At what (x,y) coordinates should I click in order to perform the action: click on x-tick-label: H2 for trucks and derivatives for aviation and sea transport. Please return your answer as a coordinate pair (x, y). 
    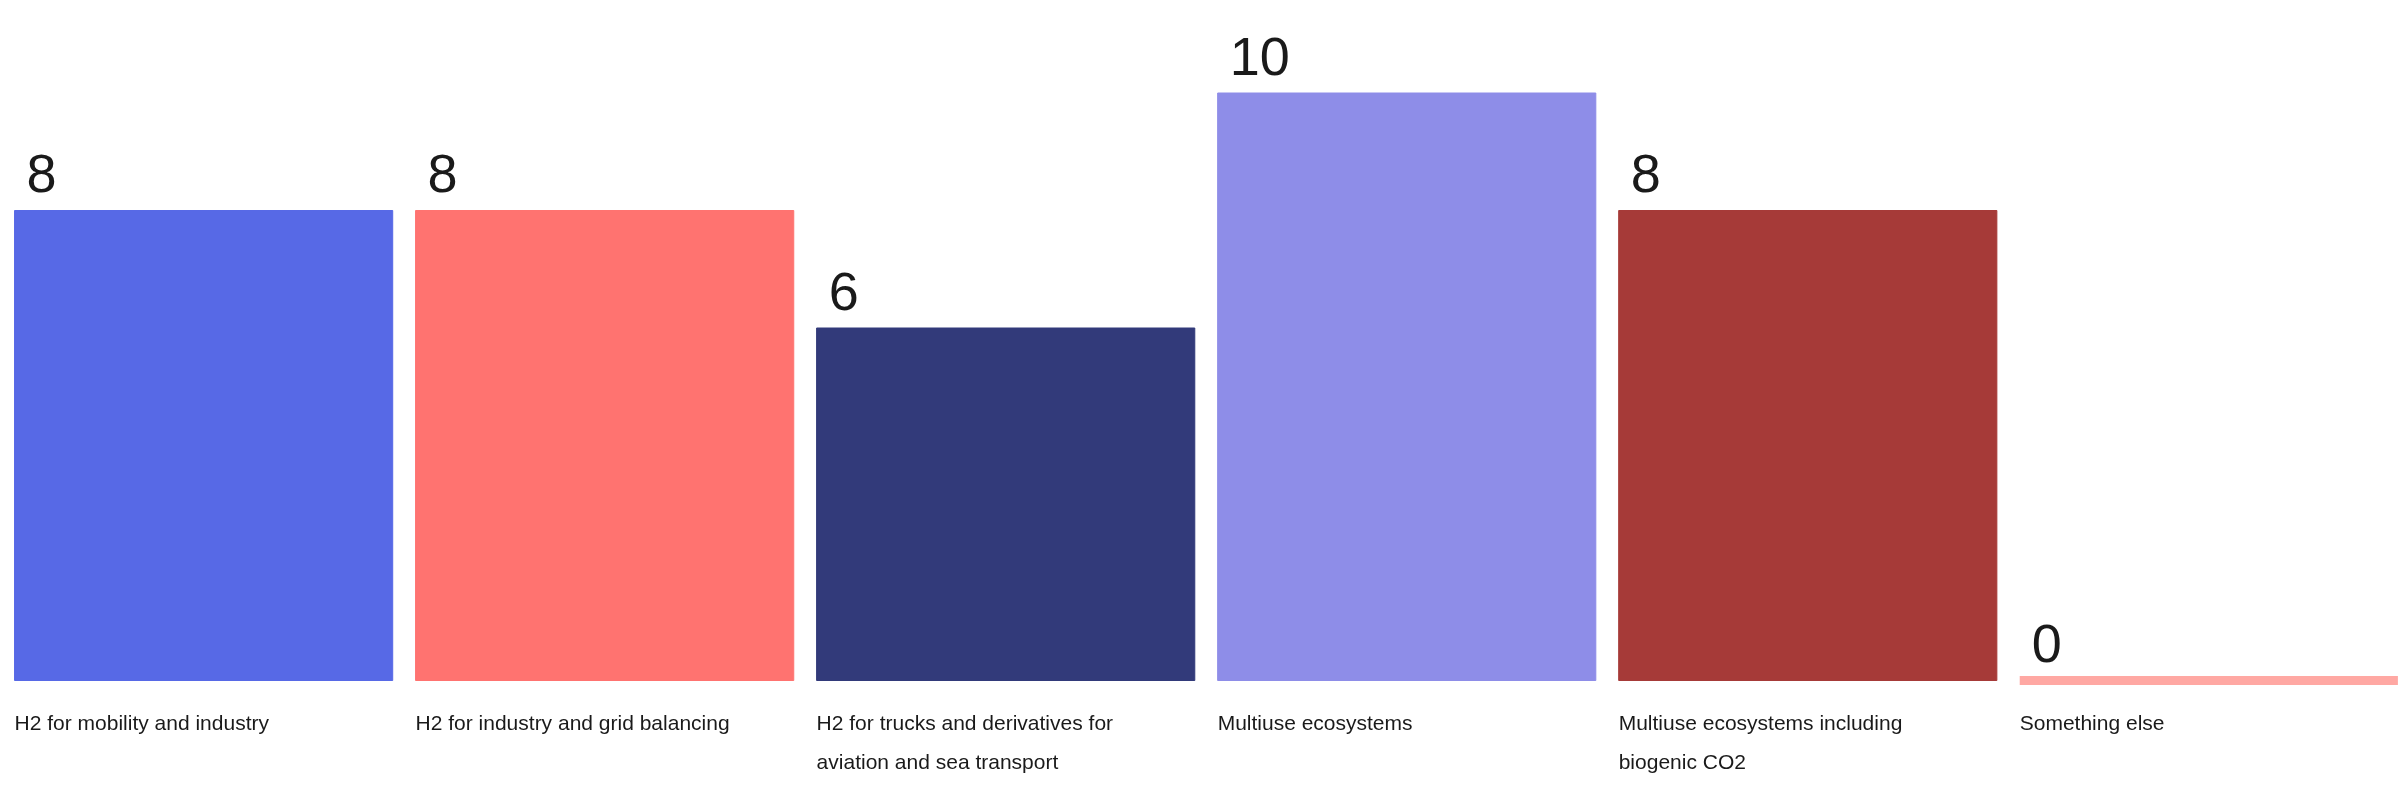
    Looking at the image, I should click on (965, 741).